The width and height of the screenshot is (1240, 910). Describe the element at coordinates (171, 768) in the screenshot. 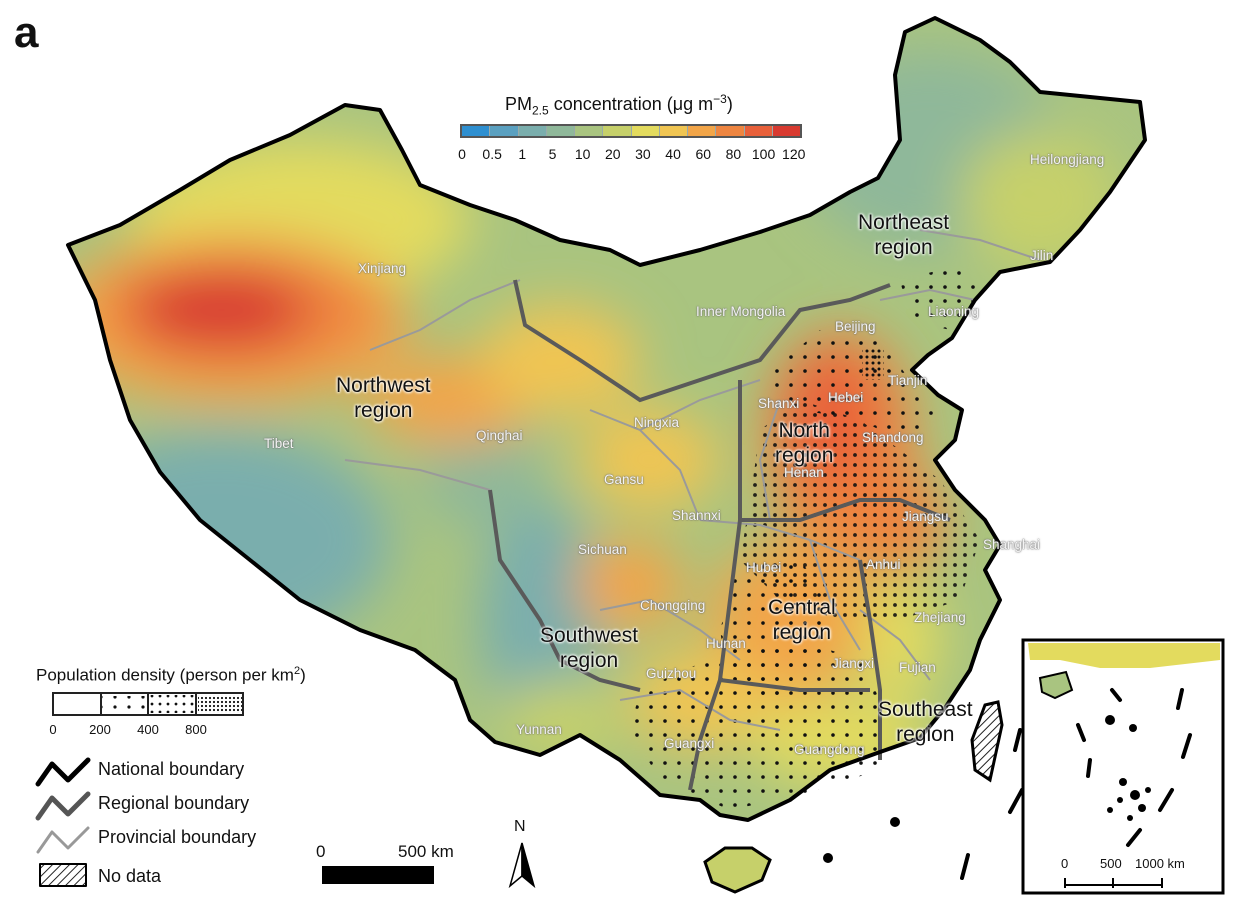

I see `legend-national: National boundary` at that location.